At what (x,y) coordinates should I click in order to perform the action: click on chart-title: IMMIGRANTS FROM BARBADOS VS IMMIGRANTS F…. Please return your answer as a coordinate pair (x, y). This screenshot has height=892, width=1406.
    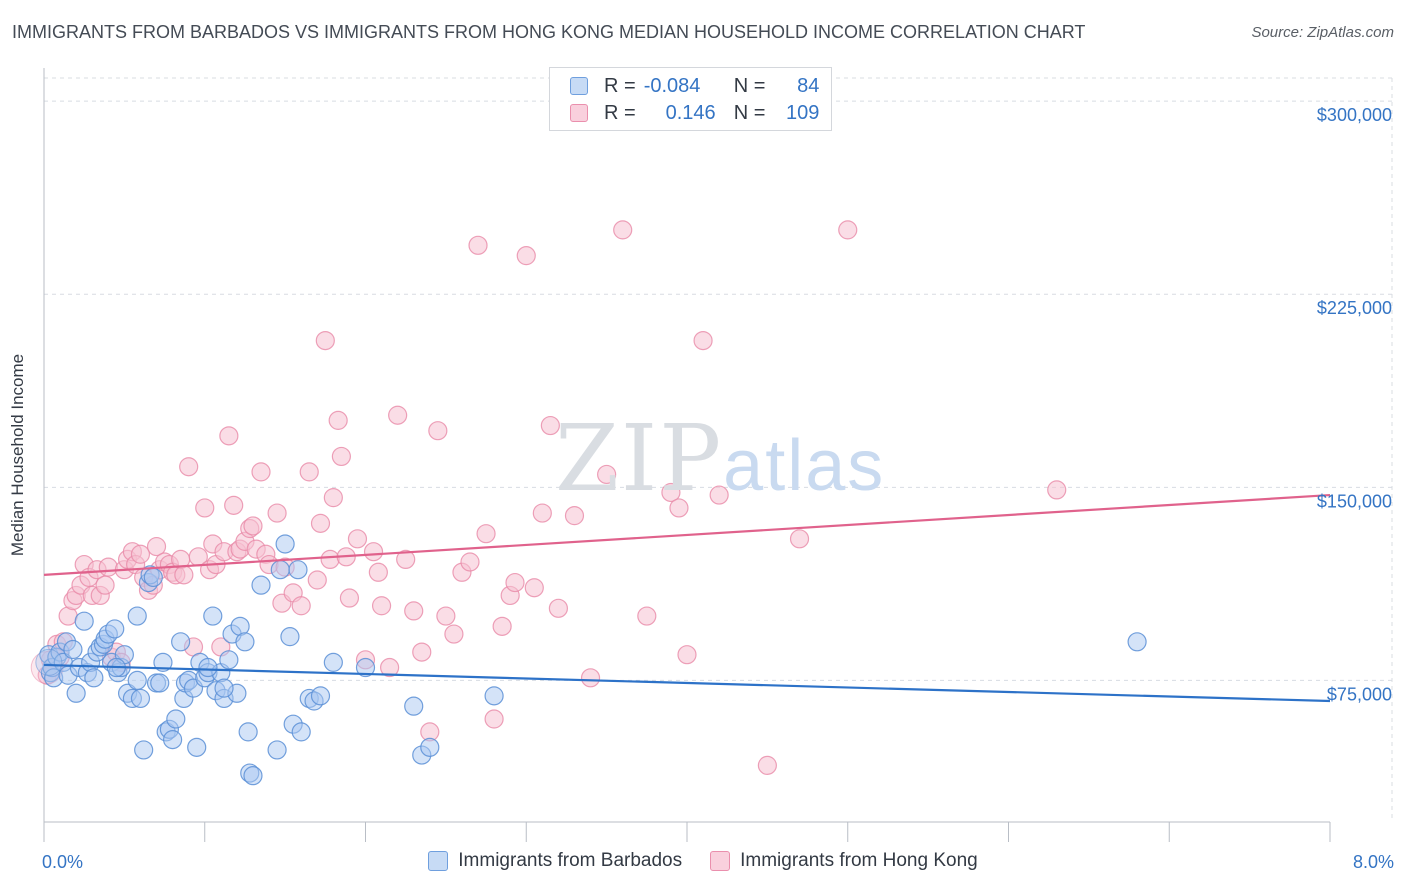
    Looking at the image, I should click on (549, 32).